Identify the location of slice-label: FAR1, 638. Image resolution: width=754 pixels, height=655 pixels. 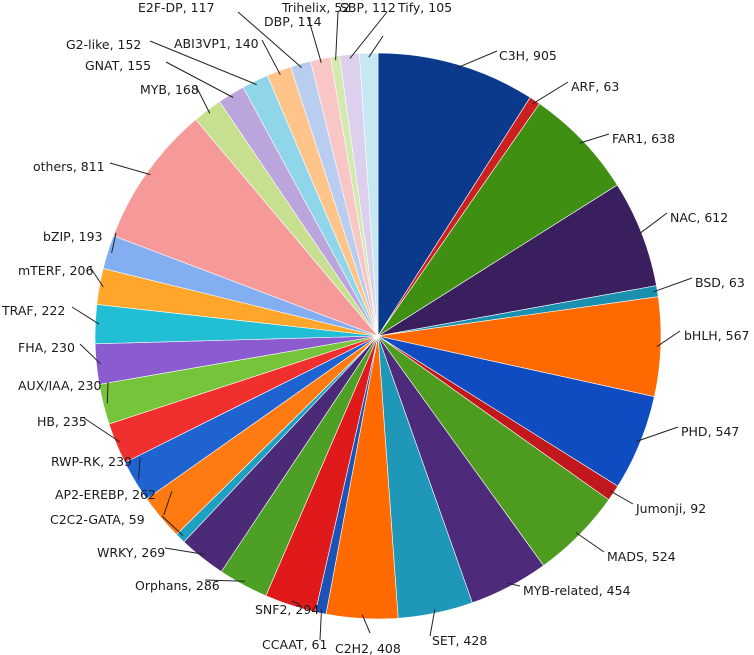
(643, 138).